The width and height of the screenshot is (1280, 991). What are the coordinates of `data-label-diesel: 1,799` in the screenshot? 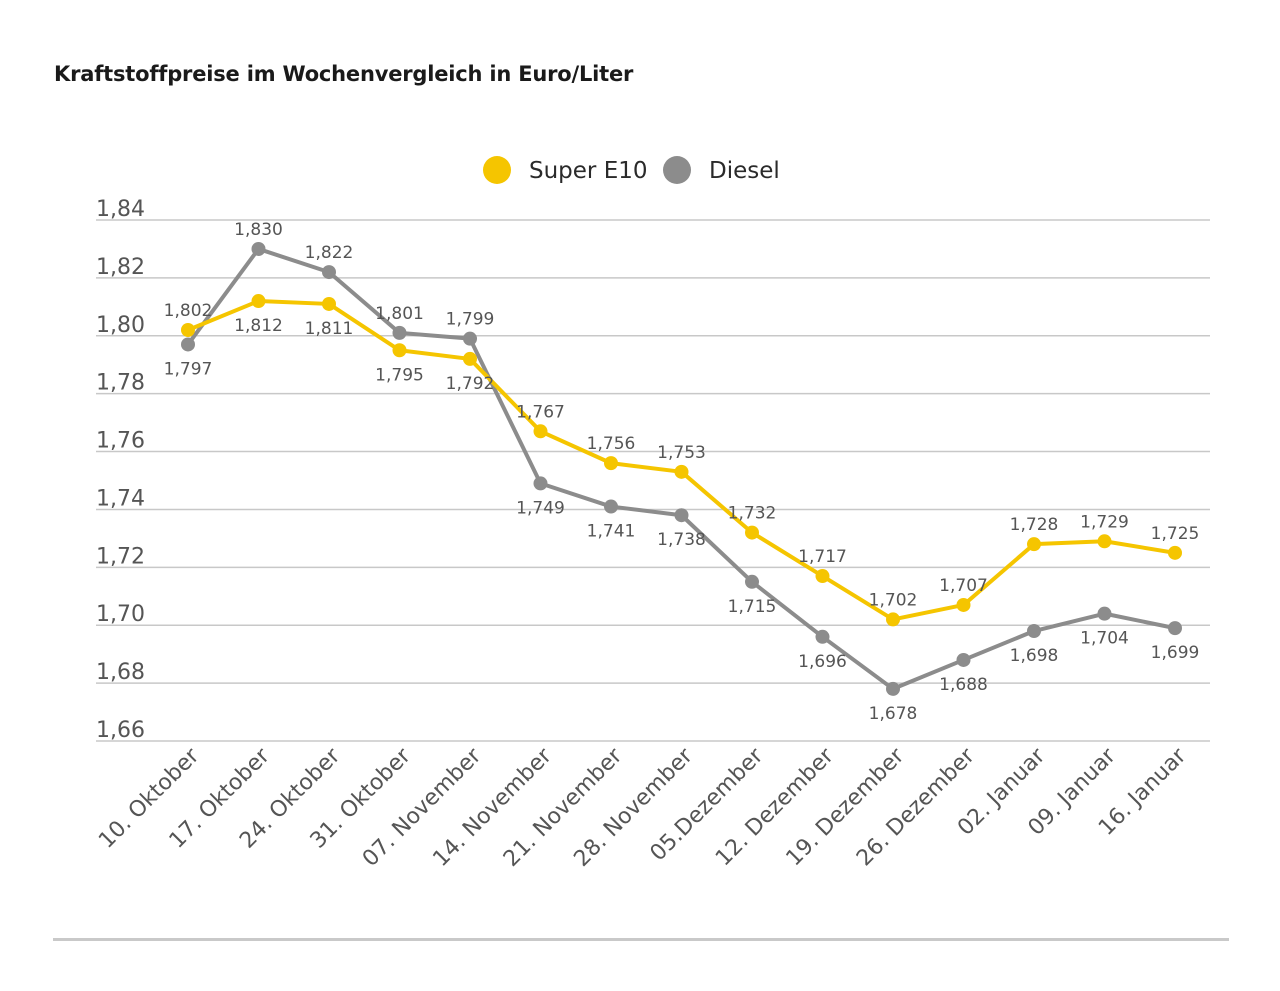 It's located at (470, 320).